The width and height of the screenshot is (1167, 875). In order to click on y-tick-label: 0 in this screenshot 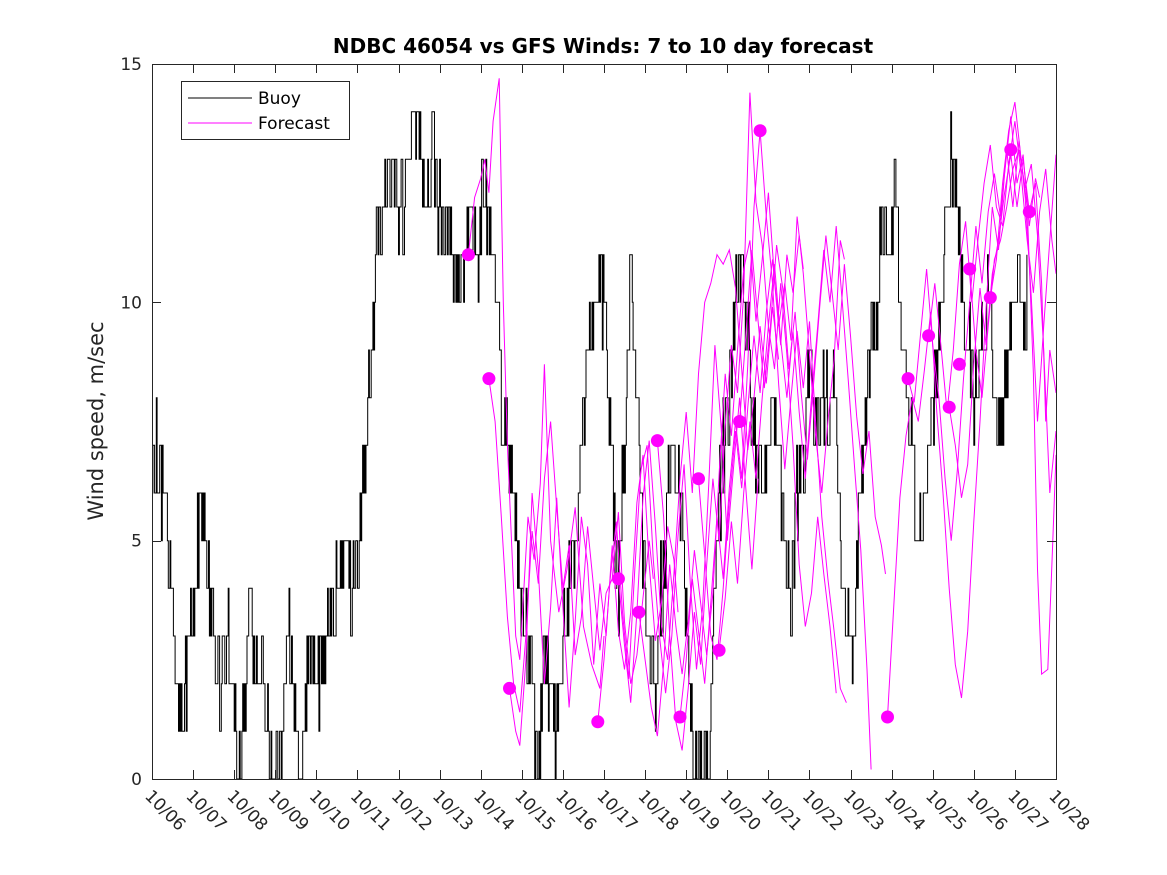, I will do `click(136, 780)`.